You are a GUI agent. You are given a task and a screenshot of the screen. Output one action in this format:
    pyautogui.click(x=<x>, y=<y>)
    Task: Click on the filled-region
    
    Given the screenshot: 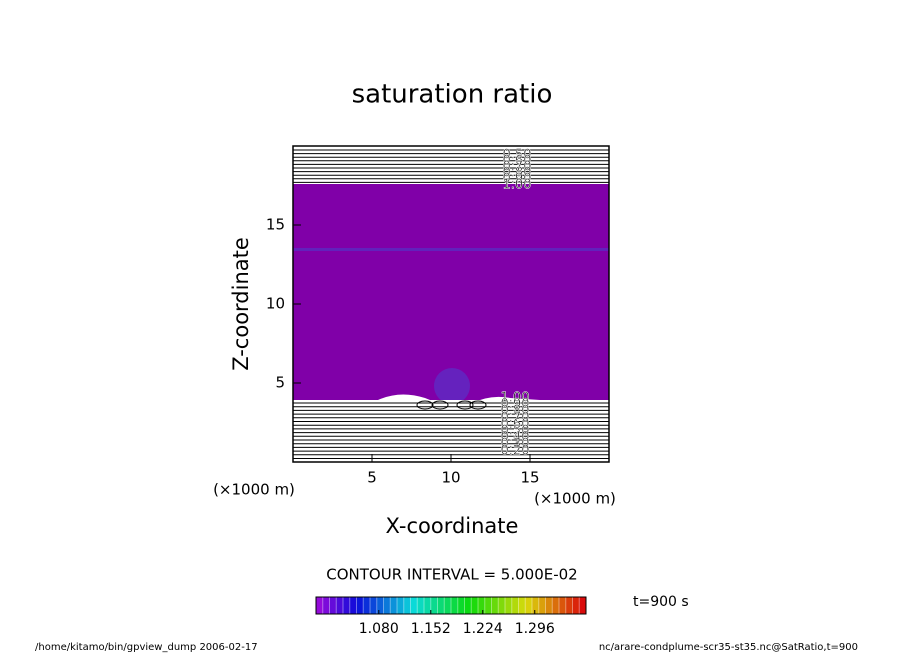 What is the action you would take?
    pyautogui.click(x=451, y=292)
    